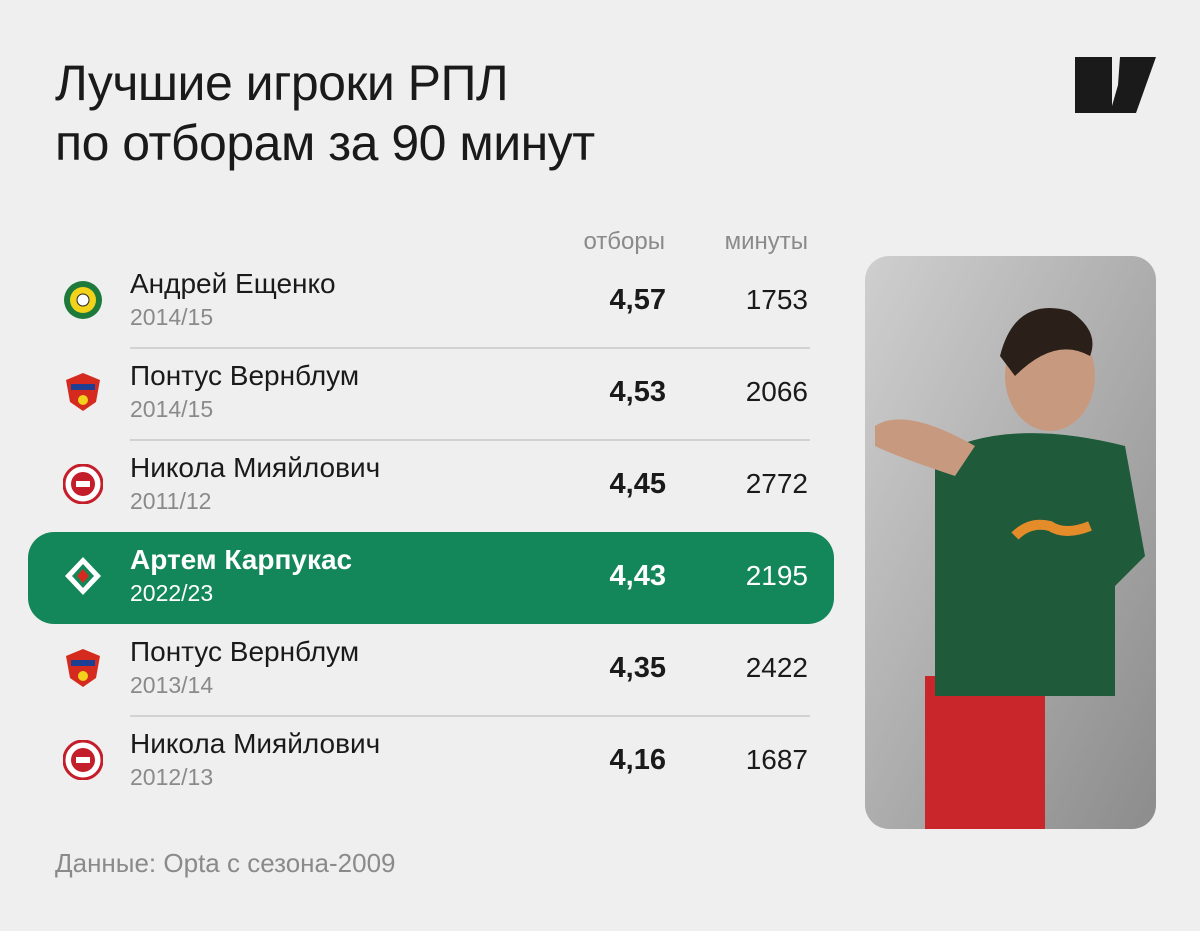  What do you see at coordinates (637, 576) in the screenshot?
I see `tackles-value: 4,43` at bounding box center [637, 576].